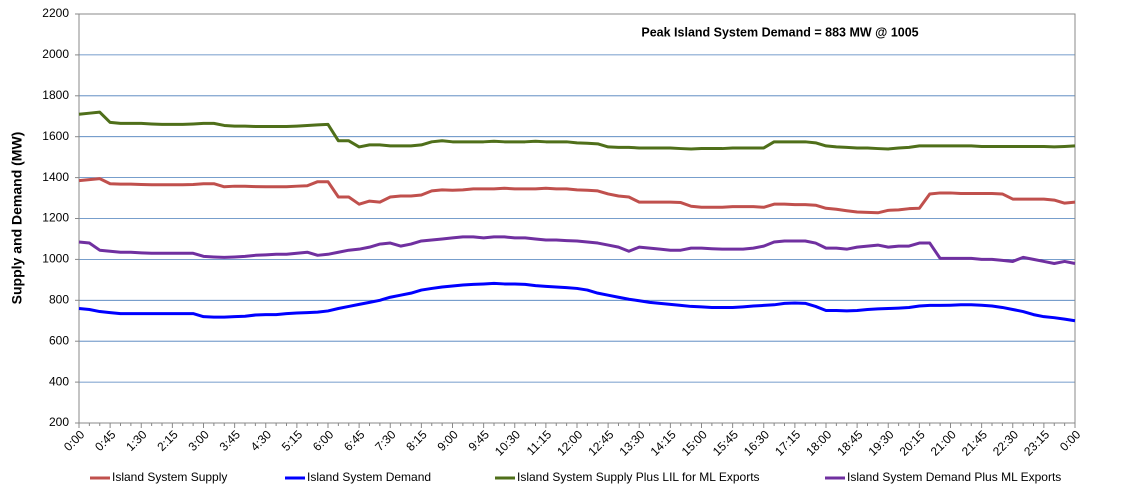 The width and height of the screenshot is (1136, 489). Describe the element at coordinates (59, 422) in the screenshot. I see `y-tick-label: 200` at that location.